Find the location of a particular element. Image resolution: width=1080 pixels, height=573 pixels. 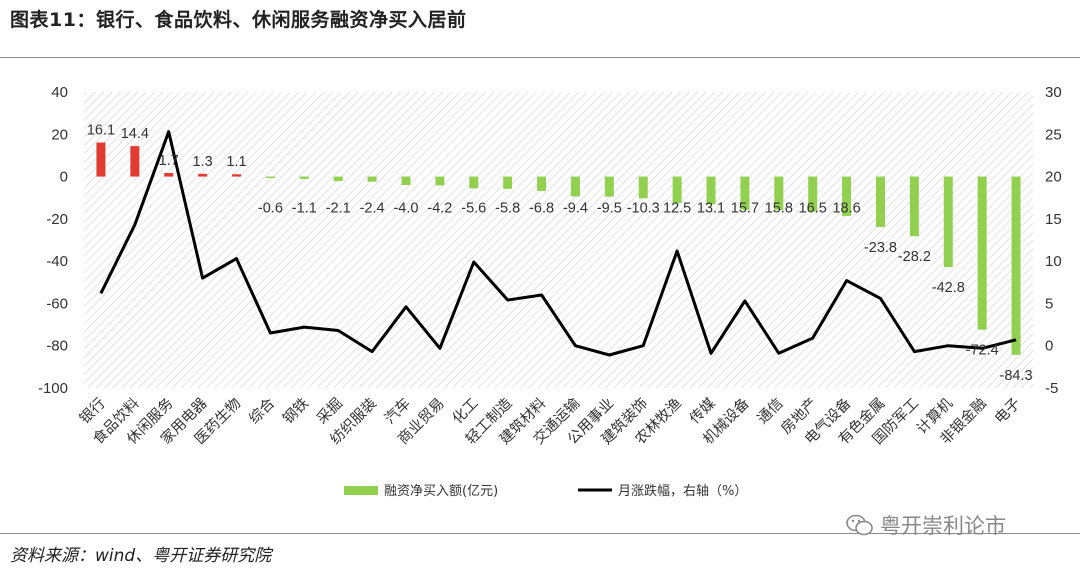

data-label: -10.3 is located at coordinates (643, 209).